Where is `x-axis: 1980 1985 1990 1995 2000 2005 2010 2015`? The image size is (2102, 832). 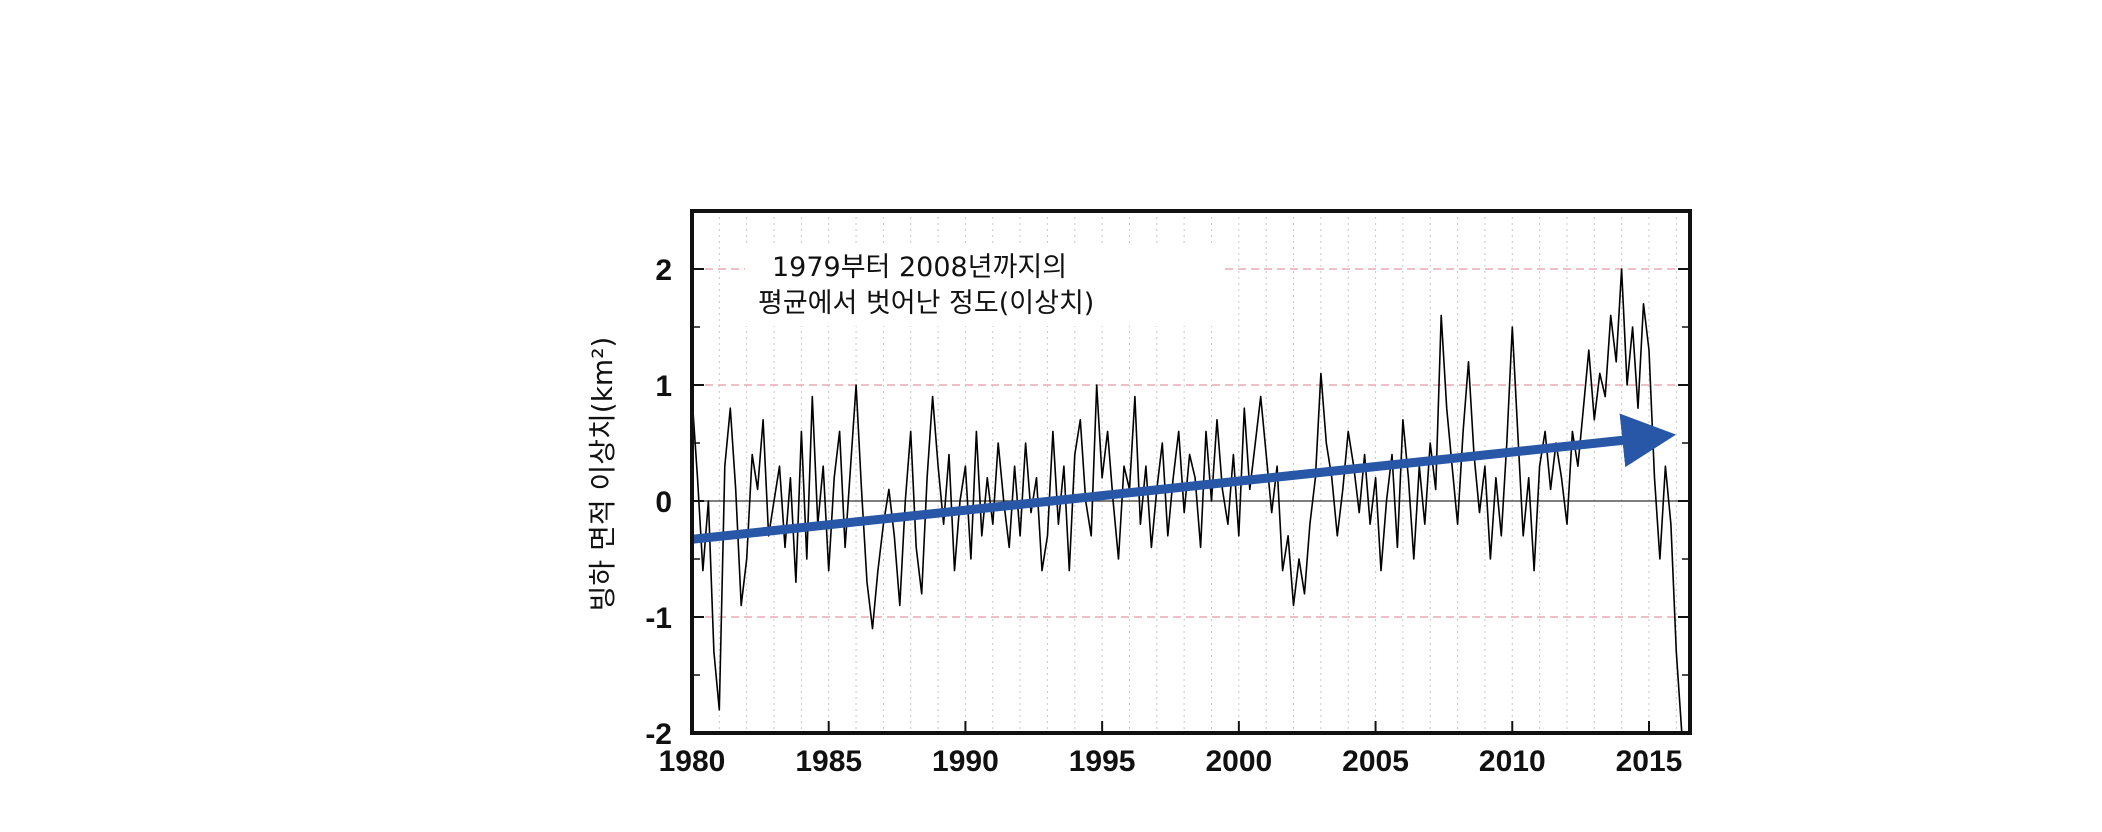 x-axis: 1980 1985 1990 1995 2000 2005 2010 2015 is located at coordinates (1171, 749).